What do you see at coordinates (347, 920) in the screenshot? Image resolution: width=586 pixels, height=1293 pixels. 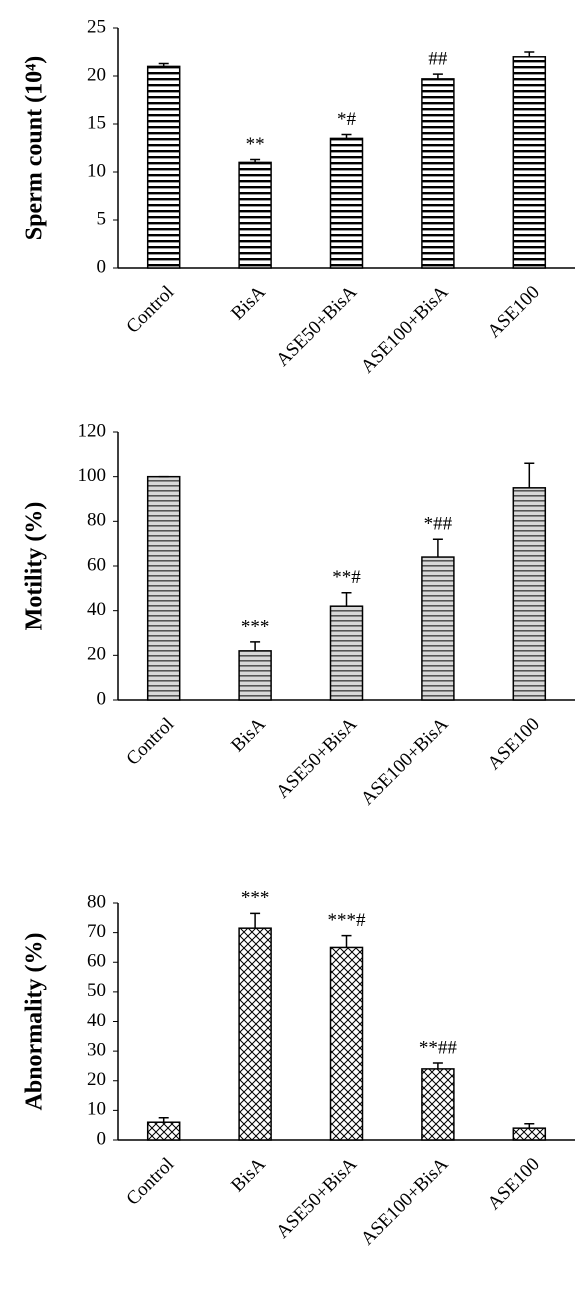 I see `significance-label: ***#` at bounding box center [347, 920].